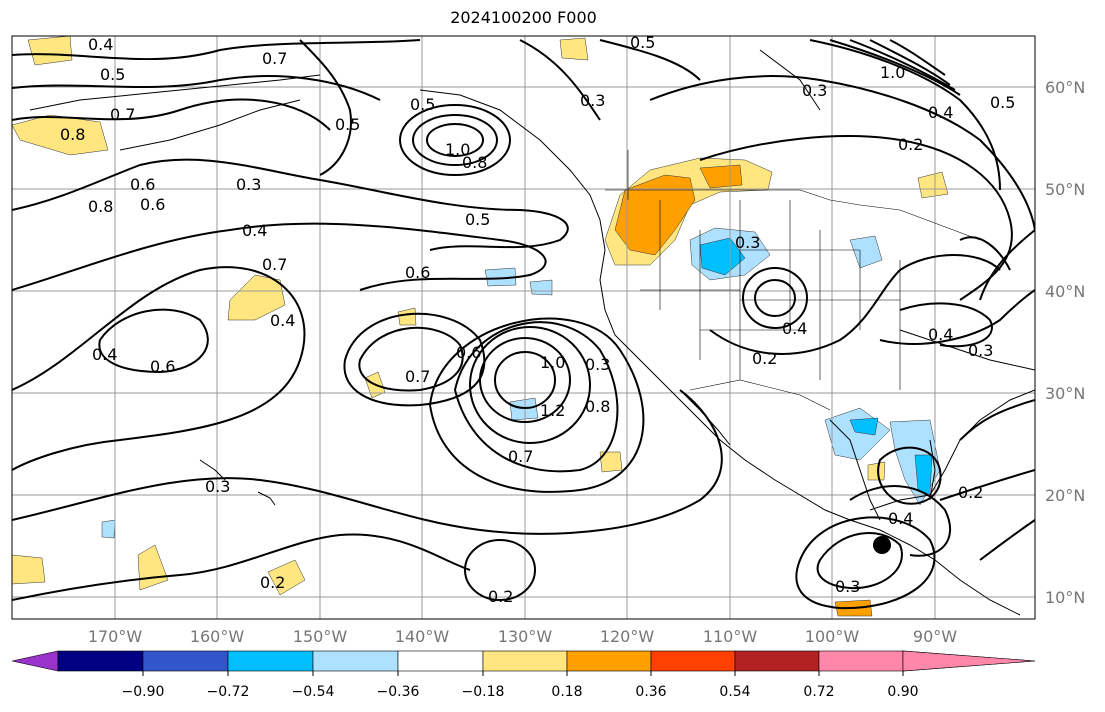 This screenshot has width=1105, height=712. Describe the element at coordinates (552, 410) in the screenshot. I see `contour-label: 1.2` at that location.